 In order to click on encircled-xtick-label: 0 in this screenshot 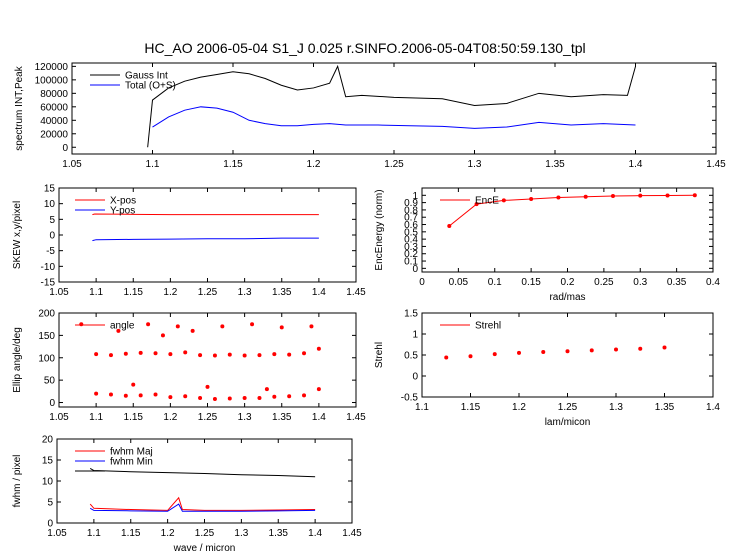, I will do `click(422, 282)`.